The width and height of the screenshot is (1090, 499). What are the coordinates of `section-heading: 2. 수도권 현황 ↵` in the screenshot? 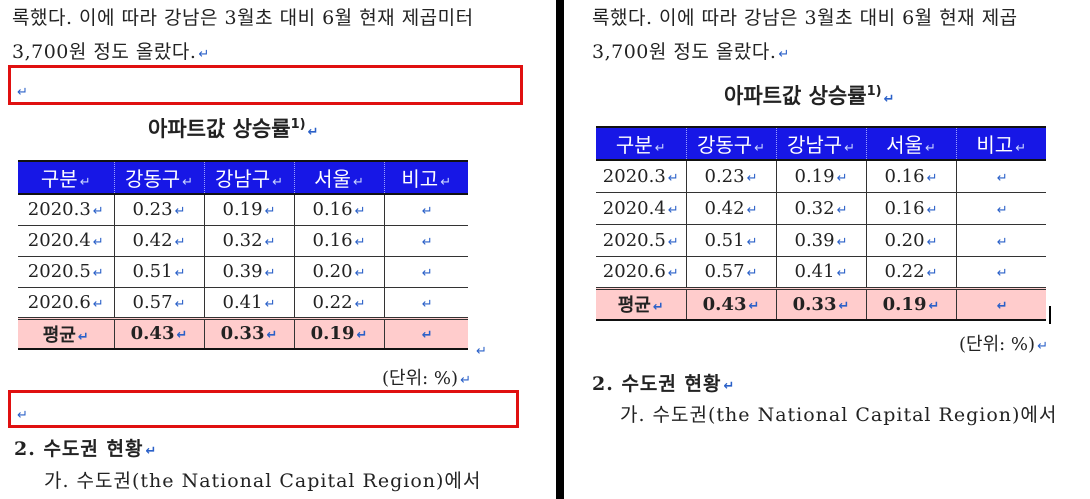 It's located at (664, 384).